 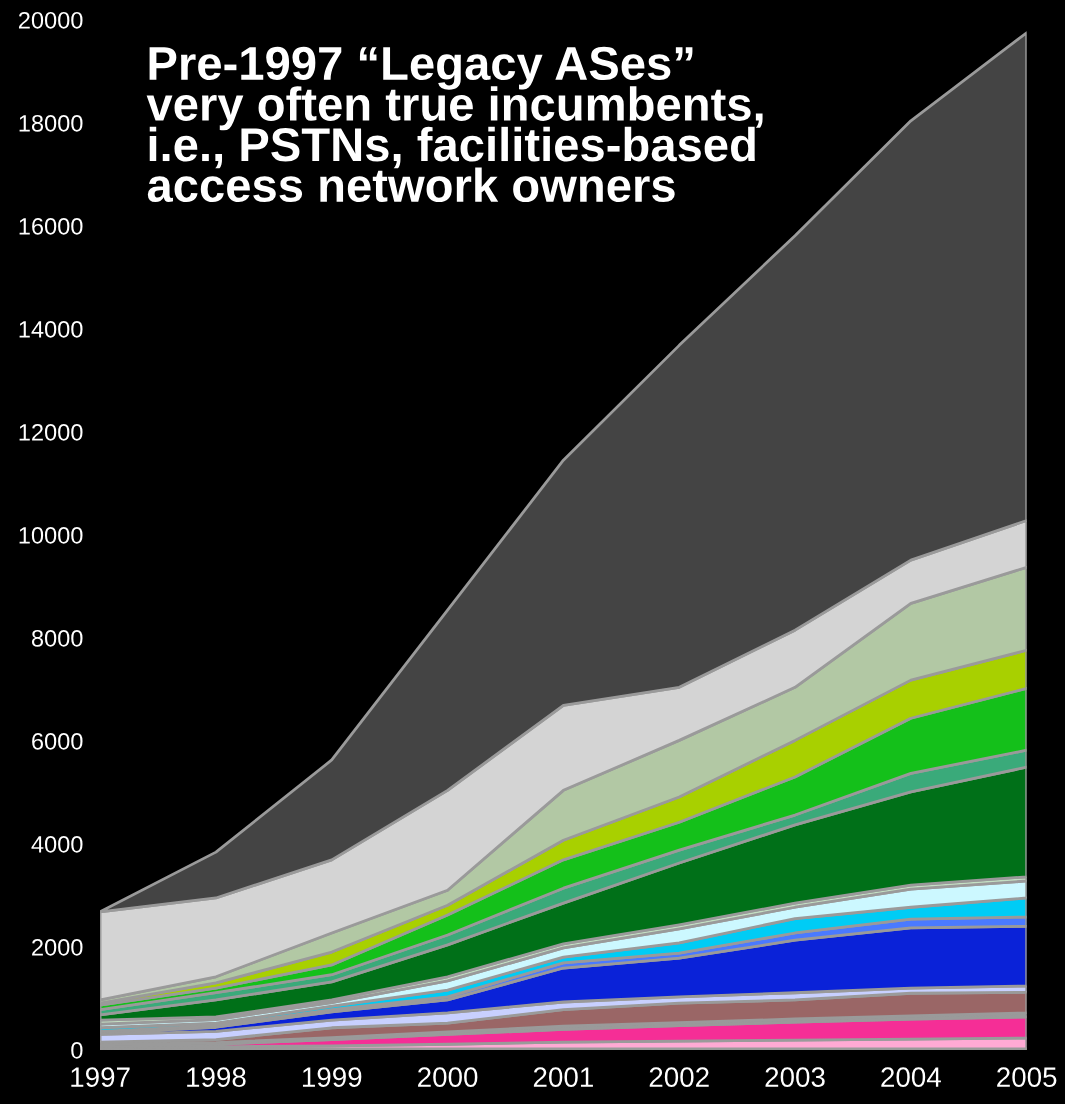 I want to click on x-tick-label: 1997, so click(x=100, y=1077).